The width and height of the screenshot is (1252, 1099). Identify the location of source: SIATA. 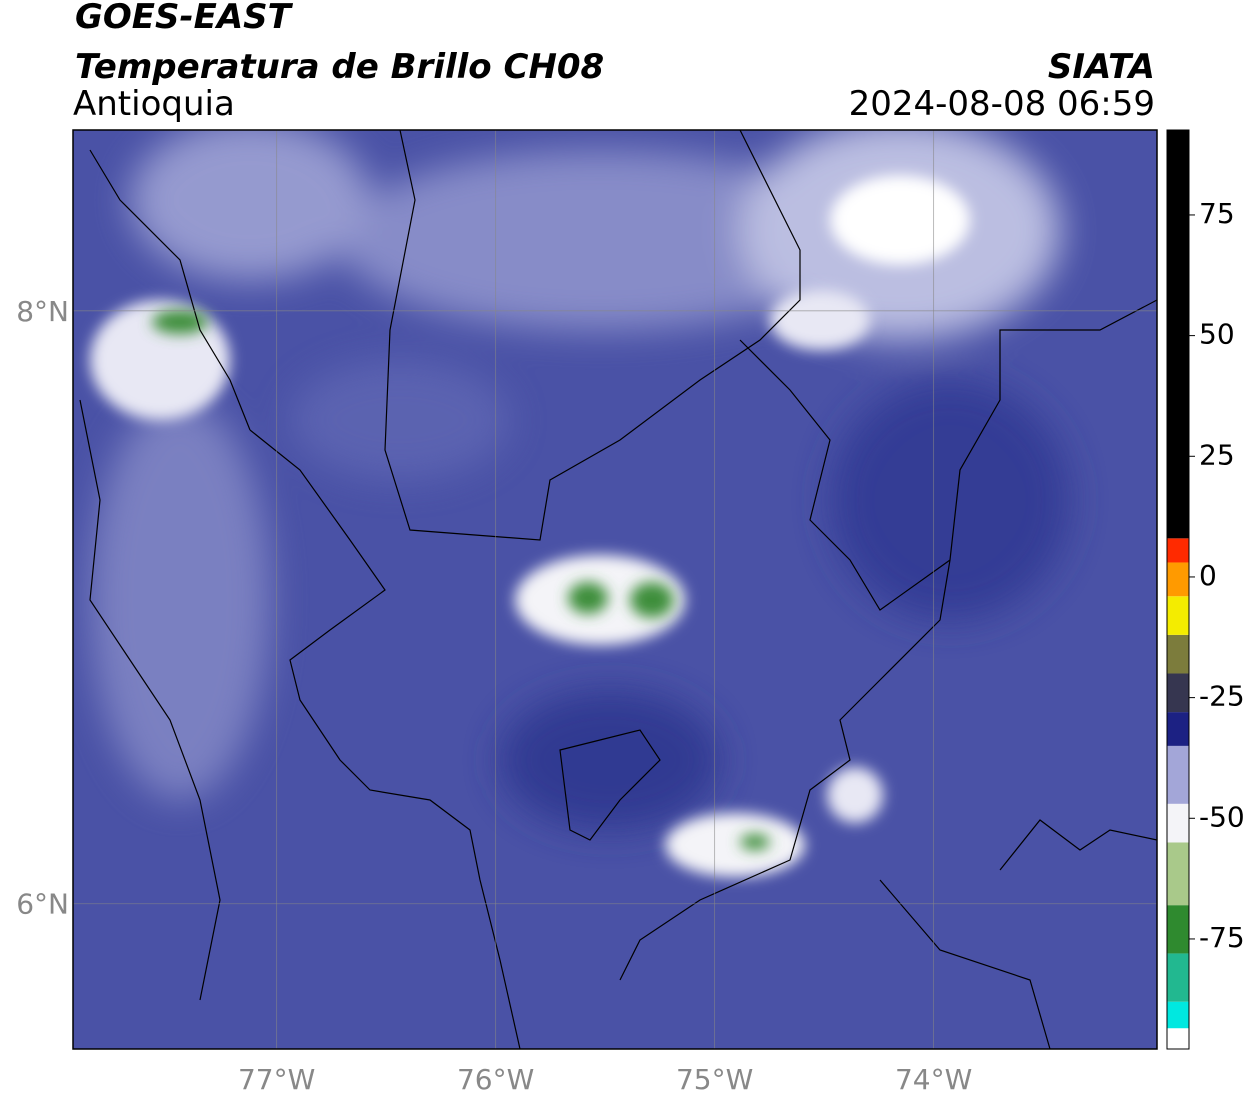
(1101, 67).